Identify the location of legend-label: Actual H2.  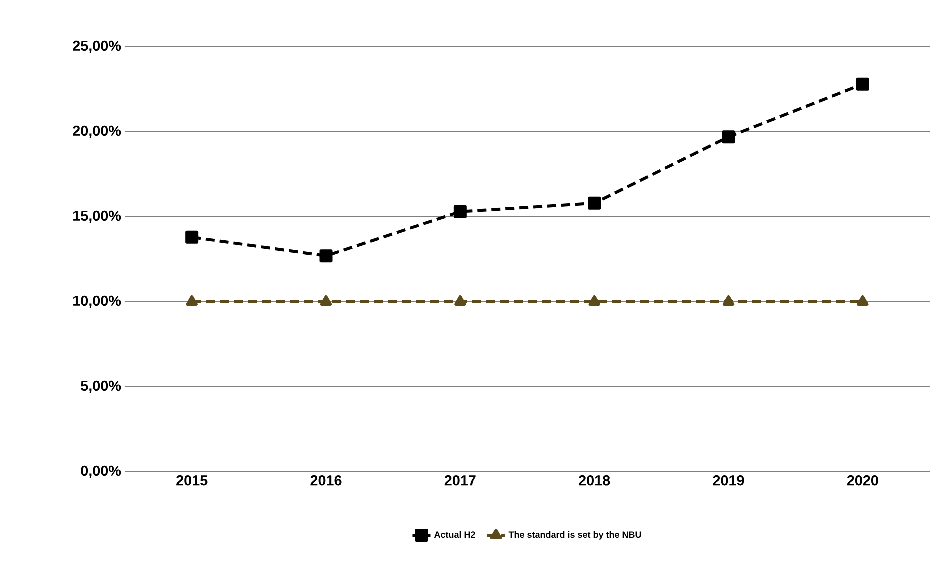
(455, 534).